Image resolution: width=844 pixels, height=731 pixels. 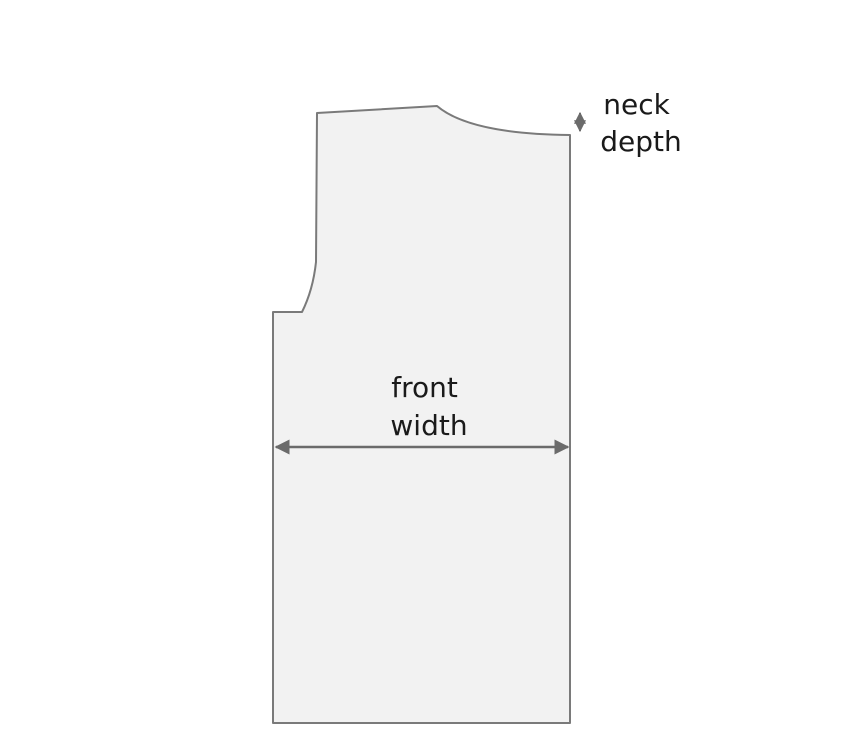 I want to click on front-width-label-line1: front, so click(x=424, y=387).